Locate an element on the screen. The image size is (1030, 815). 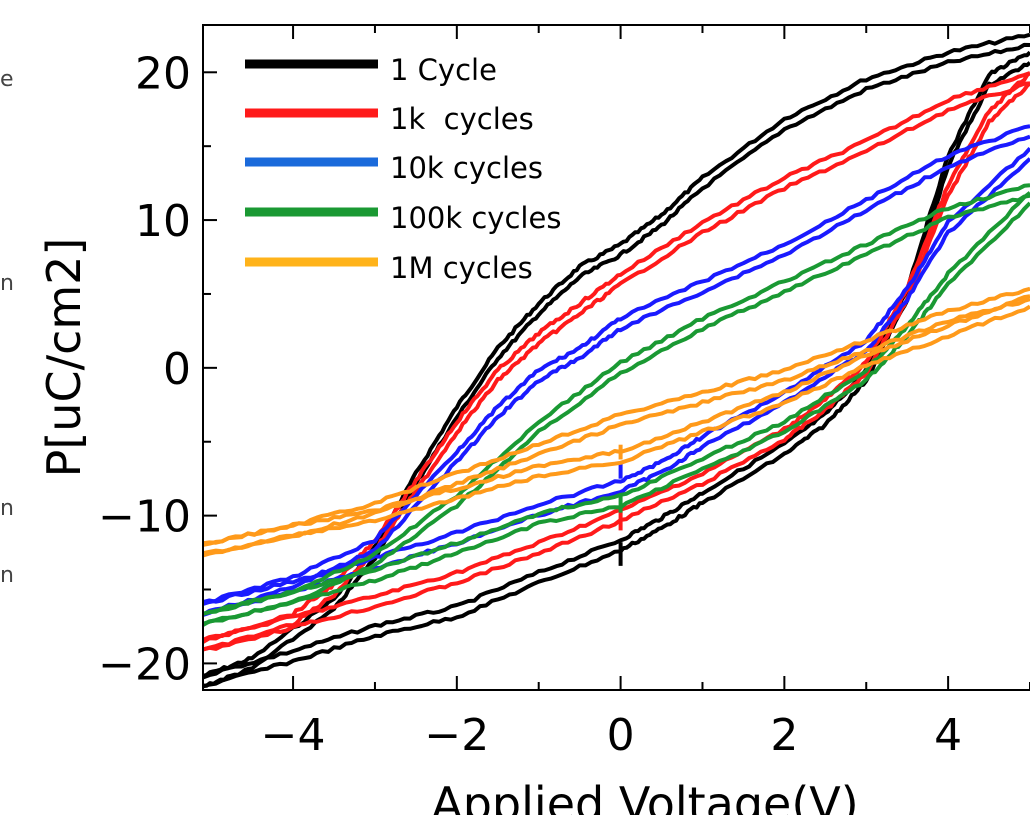
legend-label: 1 Cycle is located at coordinates (443, 70).